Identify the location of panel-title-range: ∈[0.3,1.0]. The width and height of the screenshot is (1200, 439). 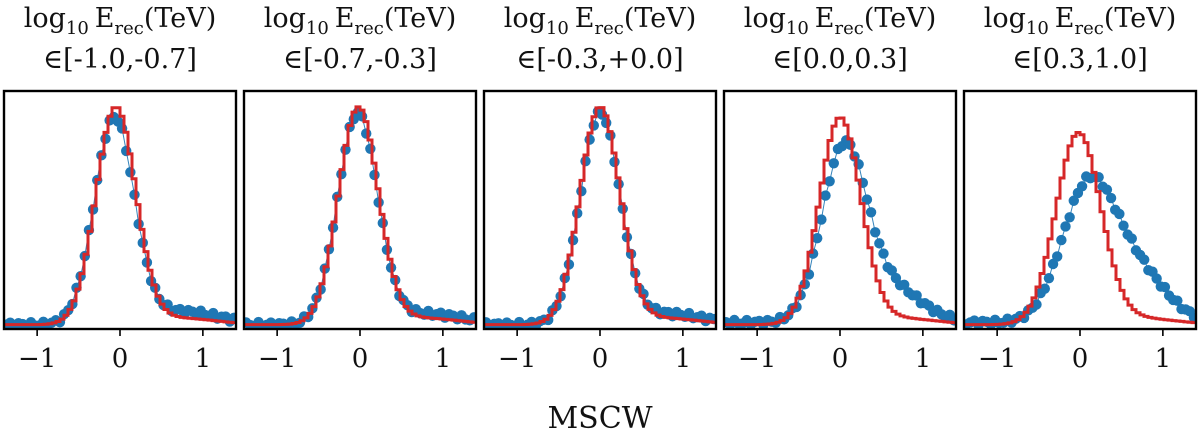
(1080, 59).